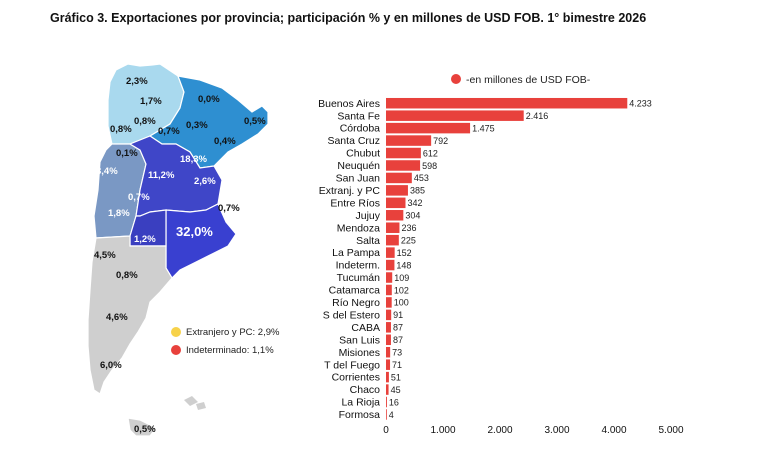  I want to click on map-label: 4,5%, so click(105, 255).